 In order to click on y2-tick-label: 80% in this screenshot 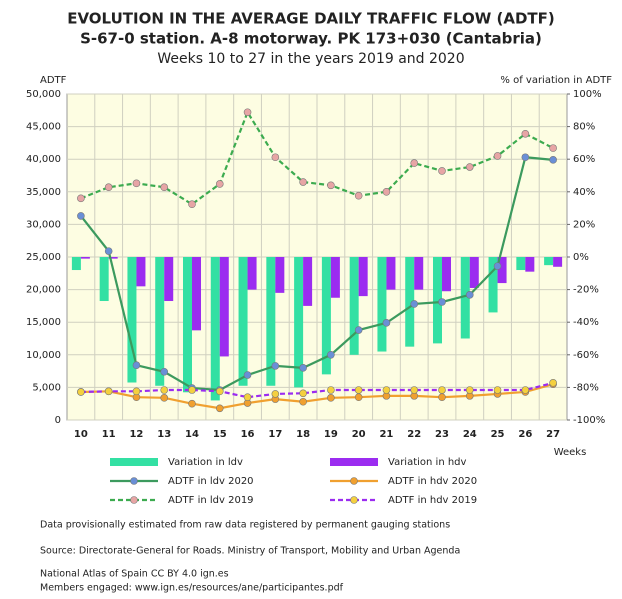, I will do `click(584, 127)`.